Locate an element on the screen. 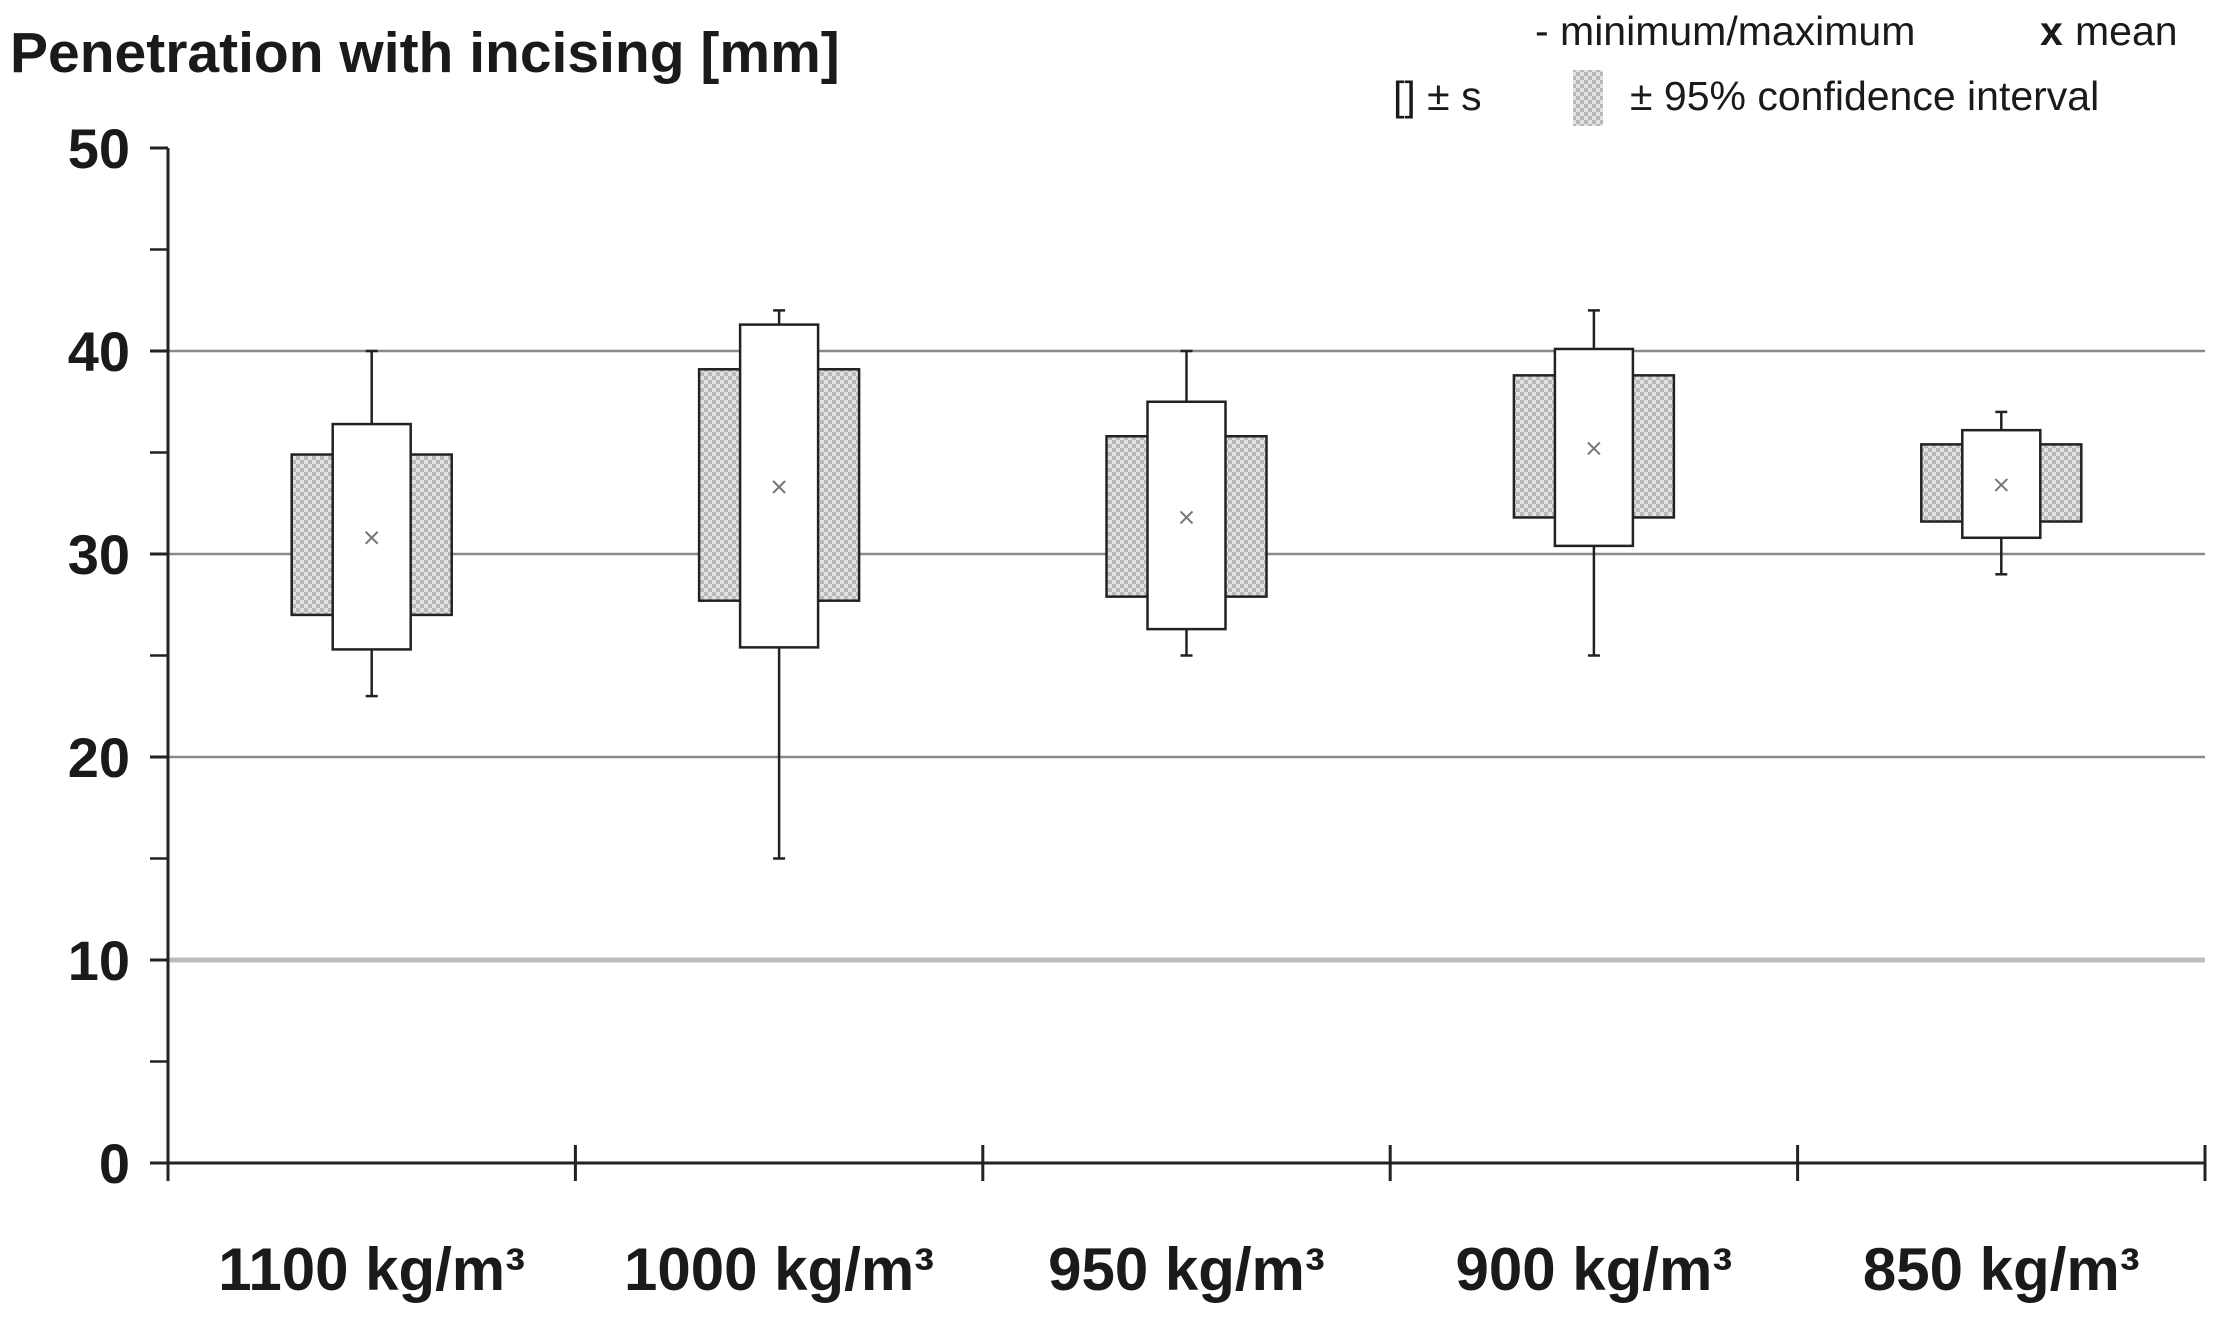 This screenshot has width=2217, height=1318. x-tick-label: 950 kg/m³ is located at coordinates (1186, 1269).